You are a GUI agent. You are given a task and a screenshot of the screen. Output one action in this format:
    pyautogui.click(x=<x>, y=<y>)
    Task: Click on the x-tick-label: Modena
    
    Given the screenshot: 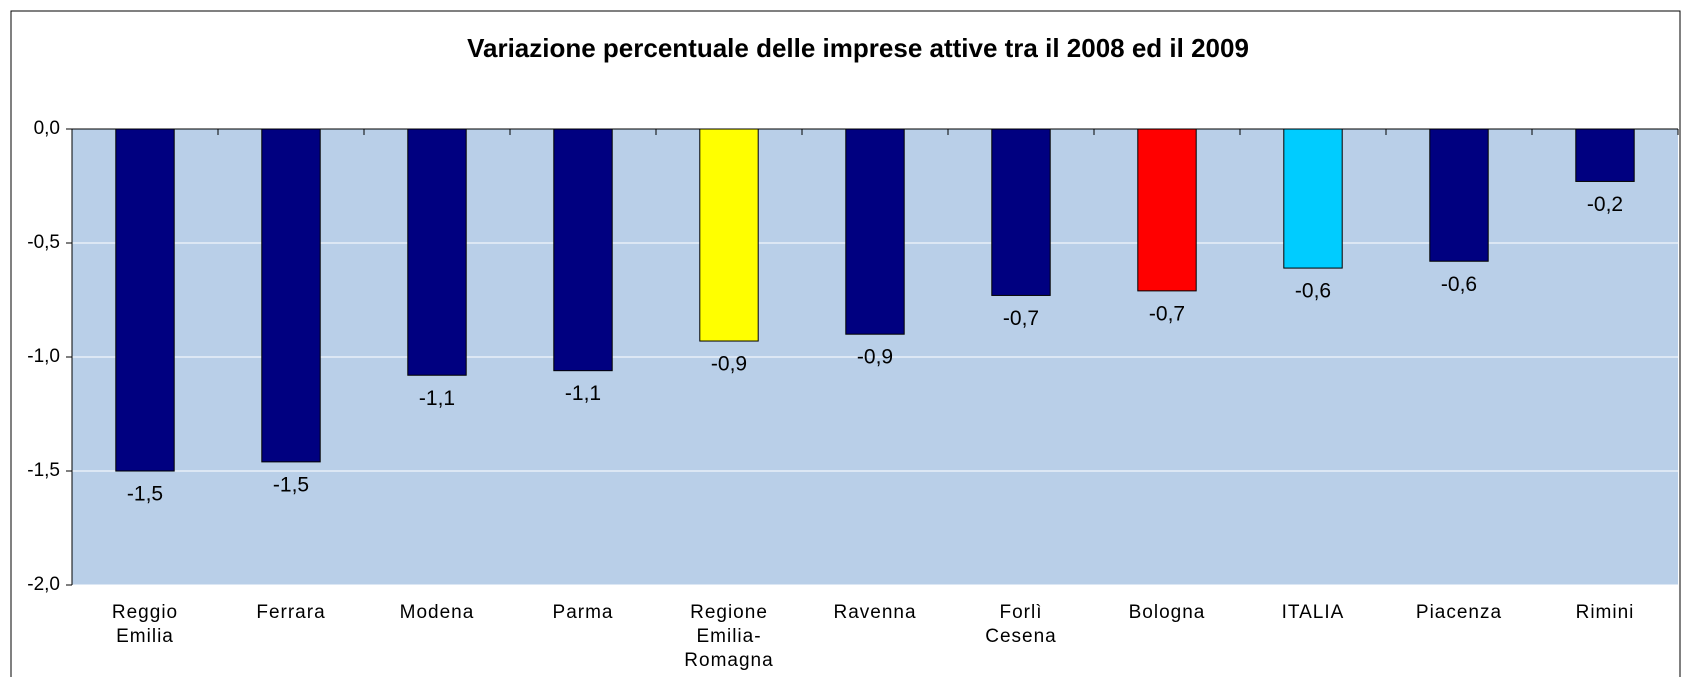 What is the action you would take?
    pyautogui.click(x=437, y=612)
    